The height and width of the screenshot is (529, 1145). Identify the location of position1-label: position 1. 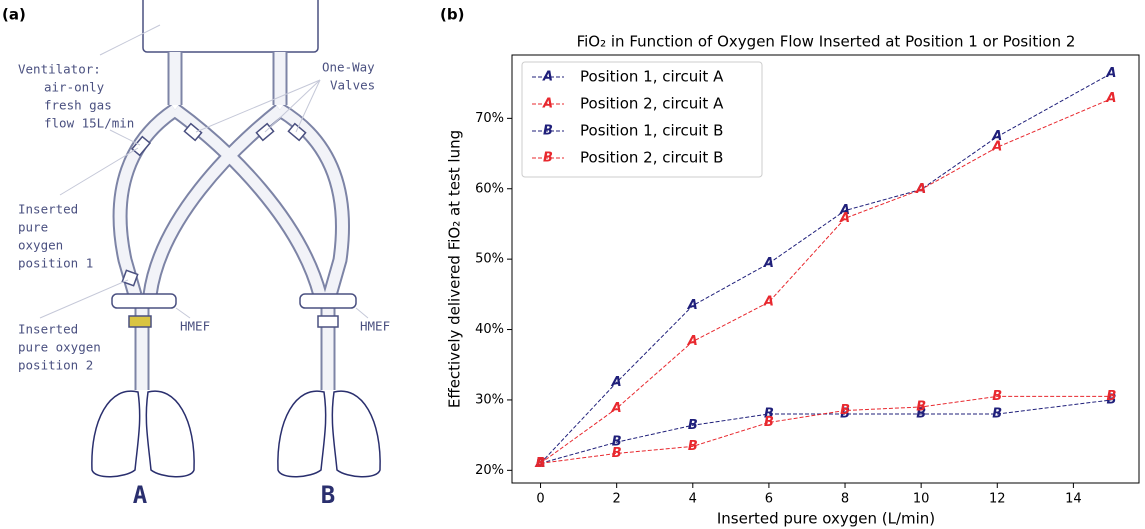
(55, 263).